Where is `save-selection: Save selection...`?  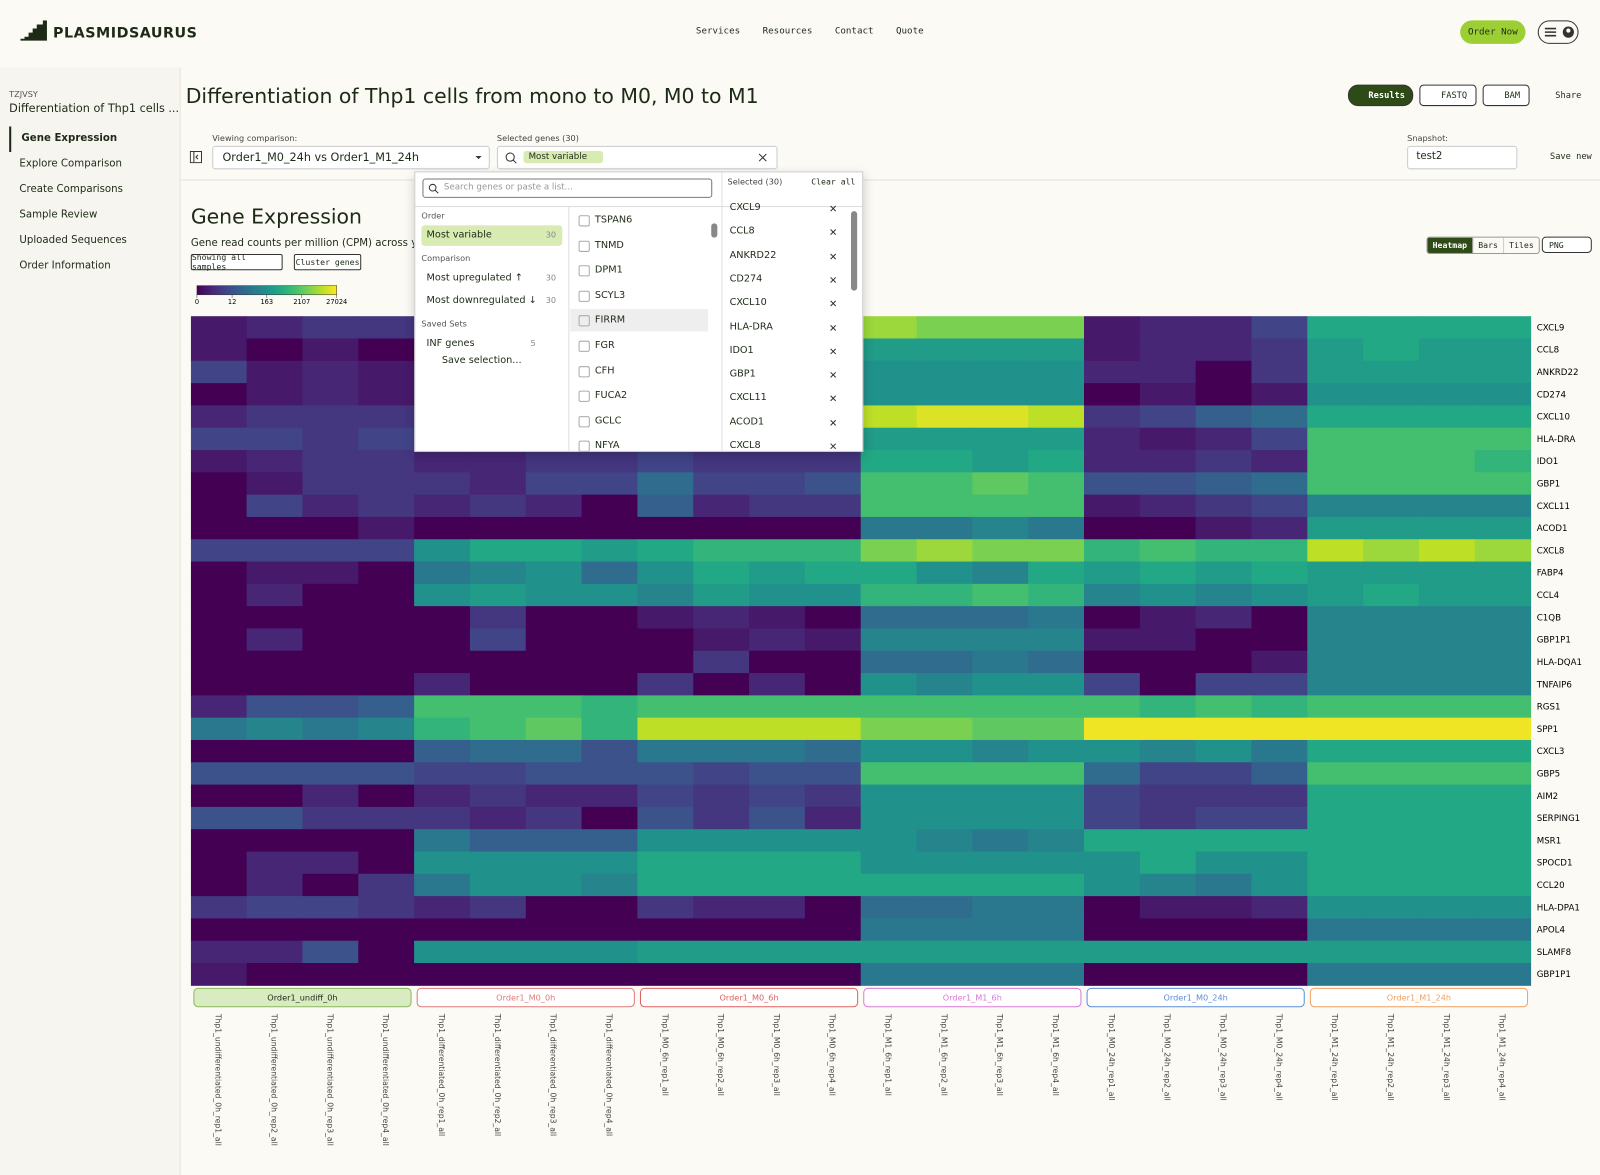
save-selection: Save selection... is located at coordinates (481, 360).